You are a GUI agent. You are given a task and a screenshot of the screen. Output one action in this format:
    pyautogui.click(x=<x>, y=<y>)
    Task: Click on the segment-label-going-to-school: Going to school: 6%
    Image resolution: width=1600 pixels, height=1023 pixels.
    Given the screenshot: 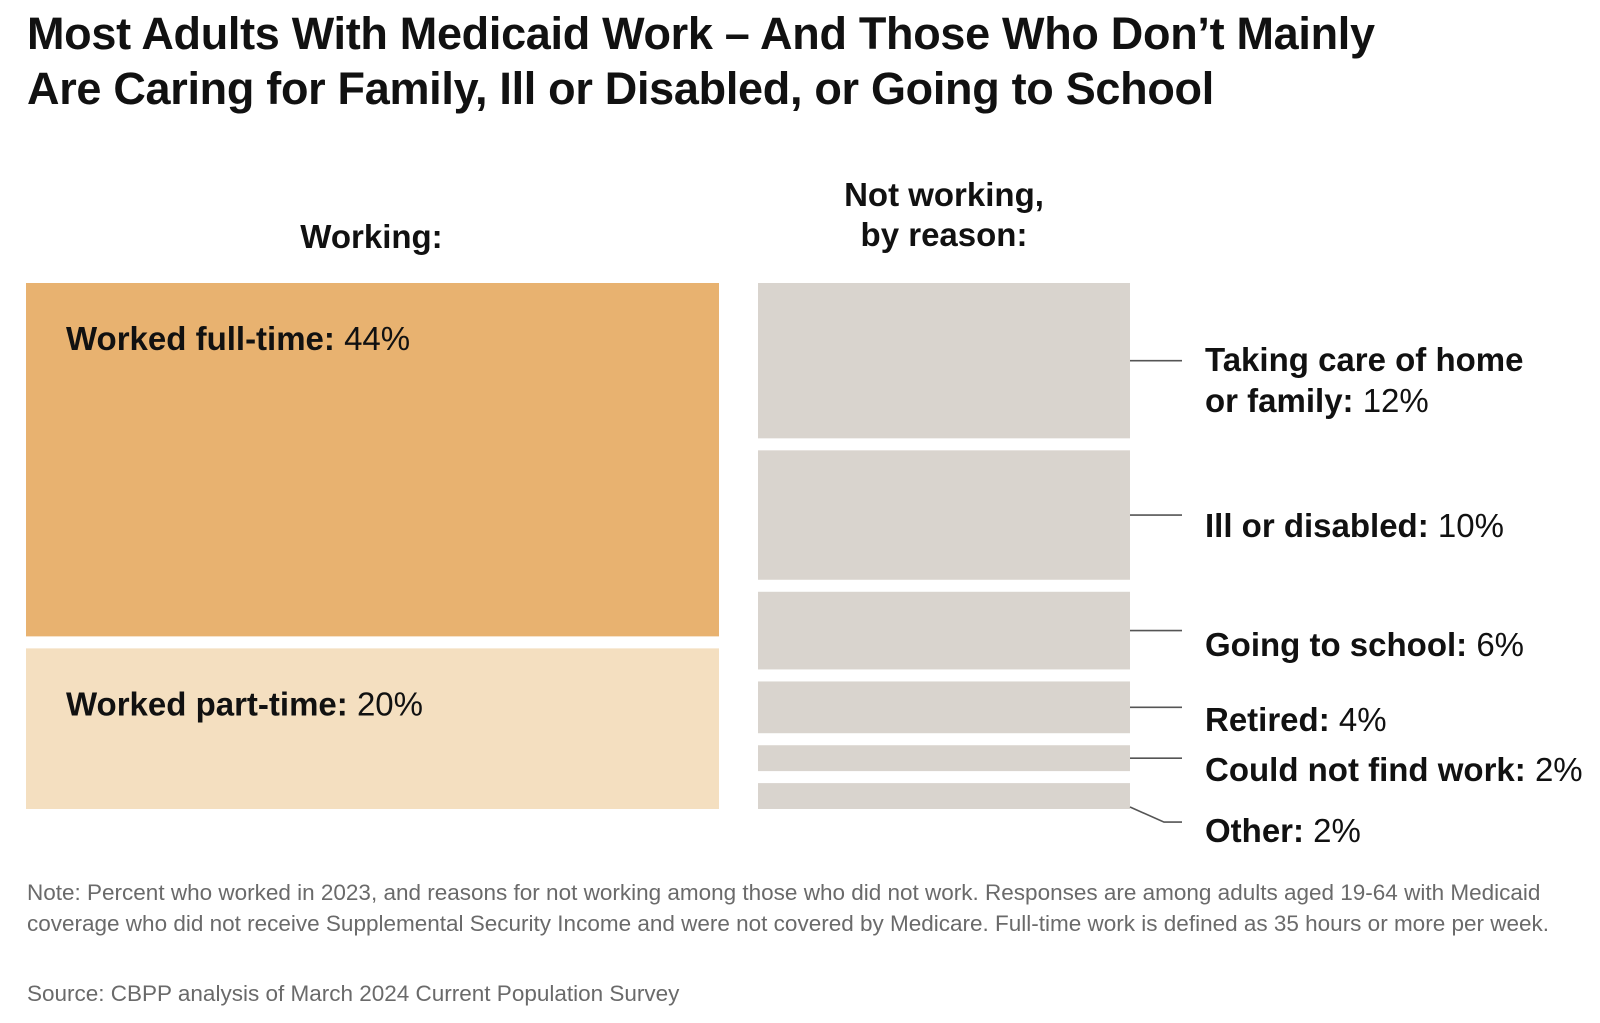 What is the action you would take?
    pyautogui.click(x=1364, y=644)
    